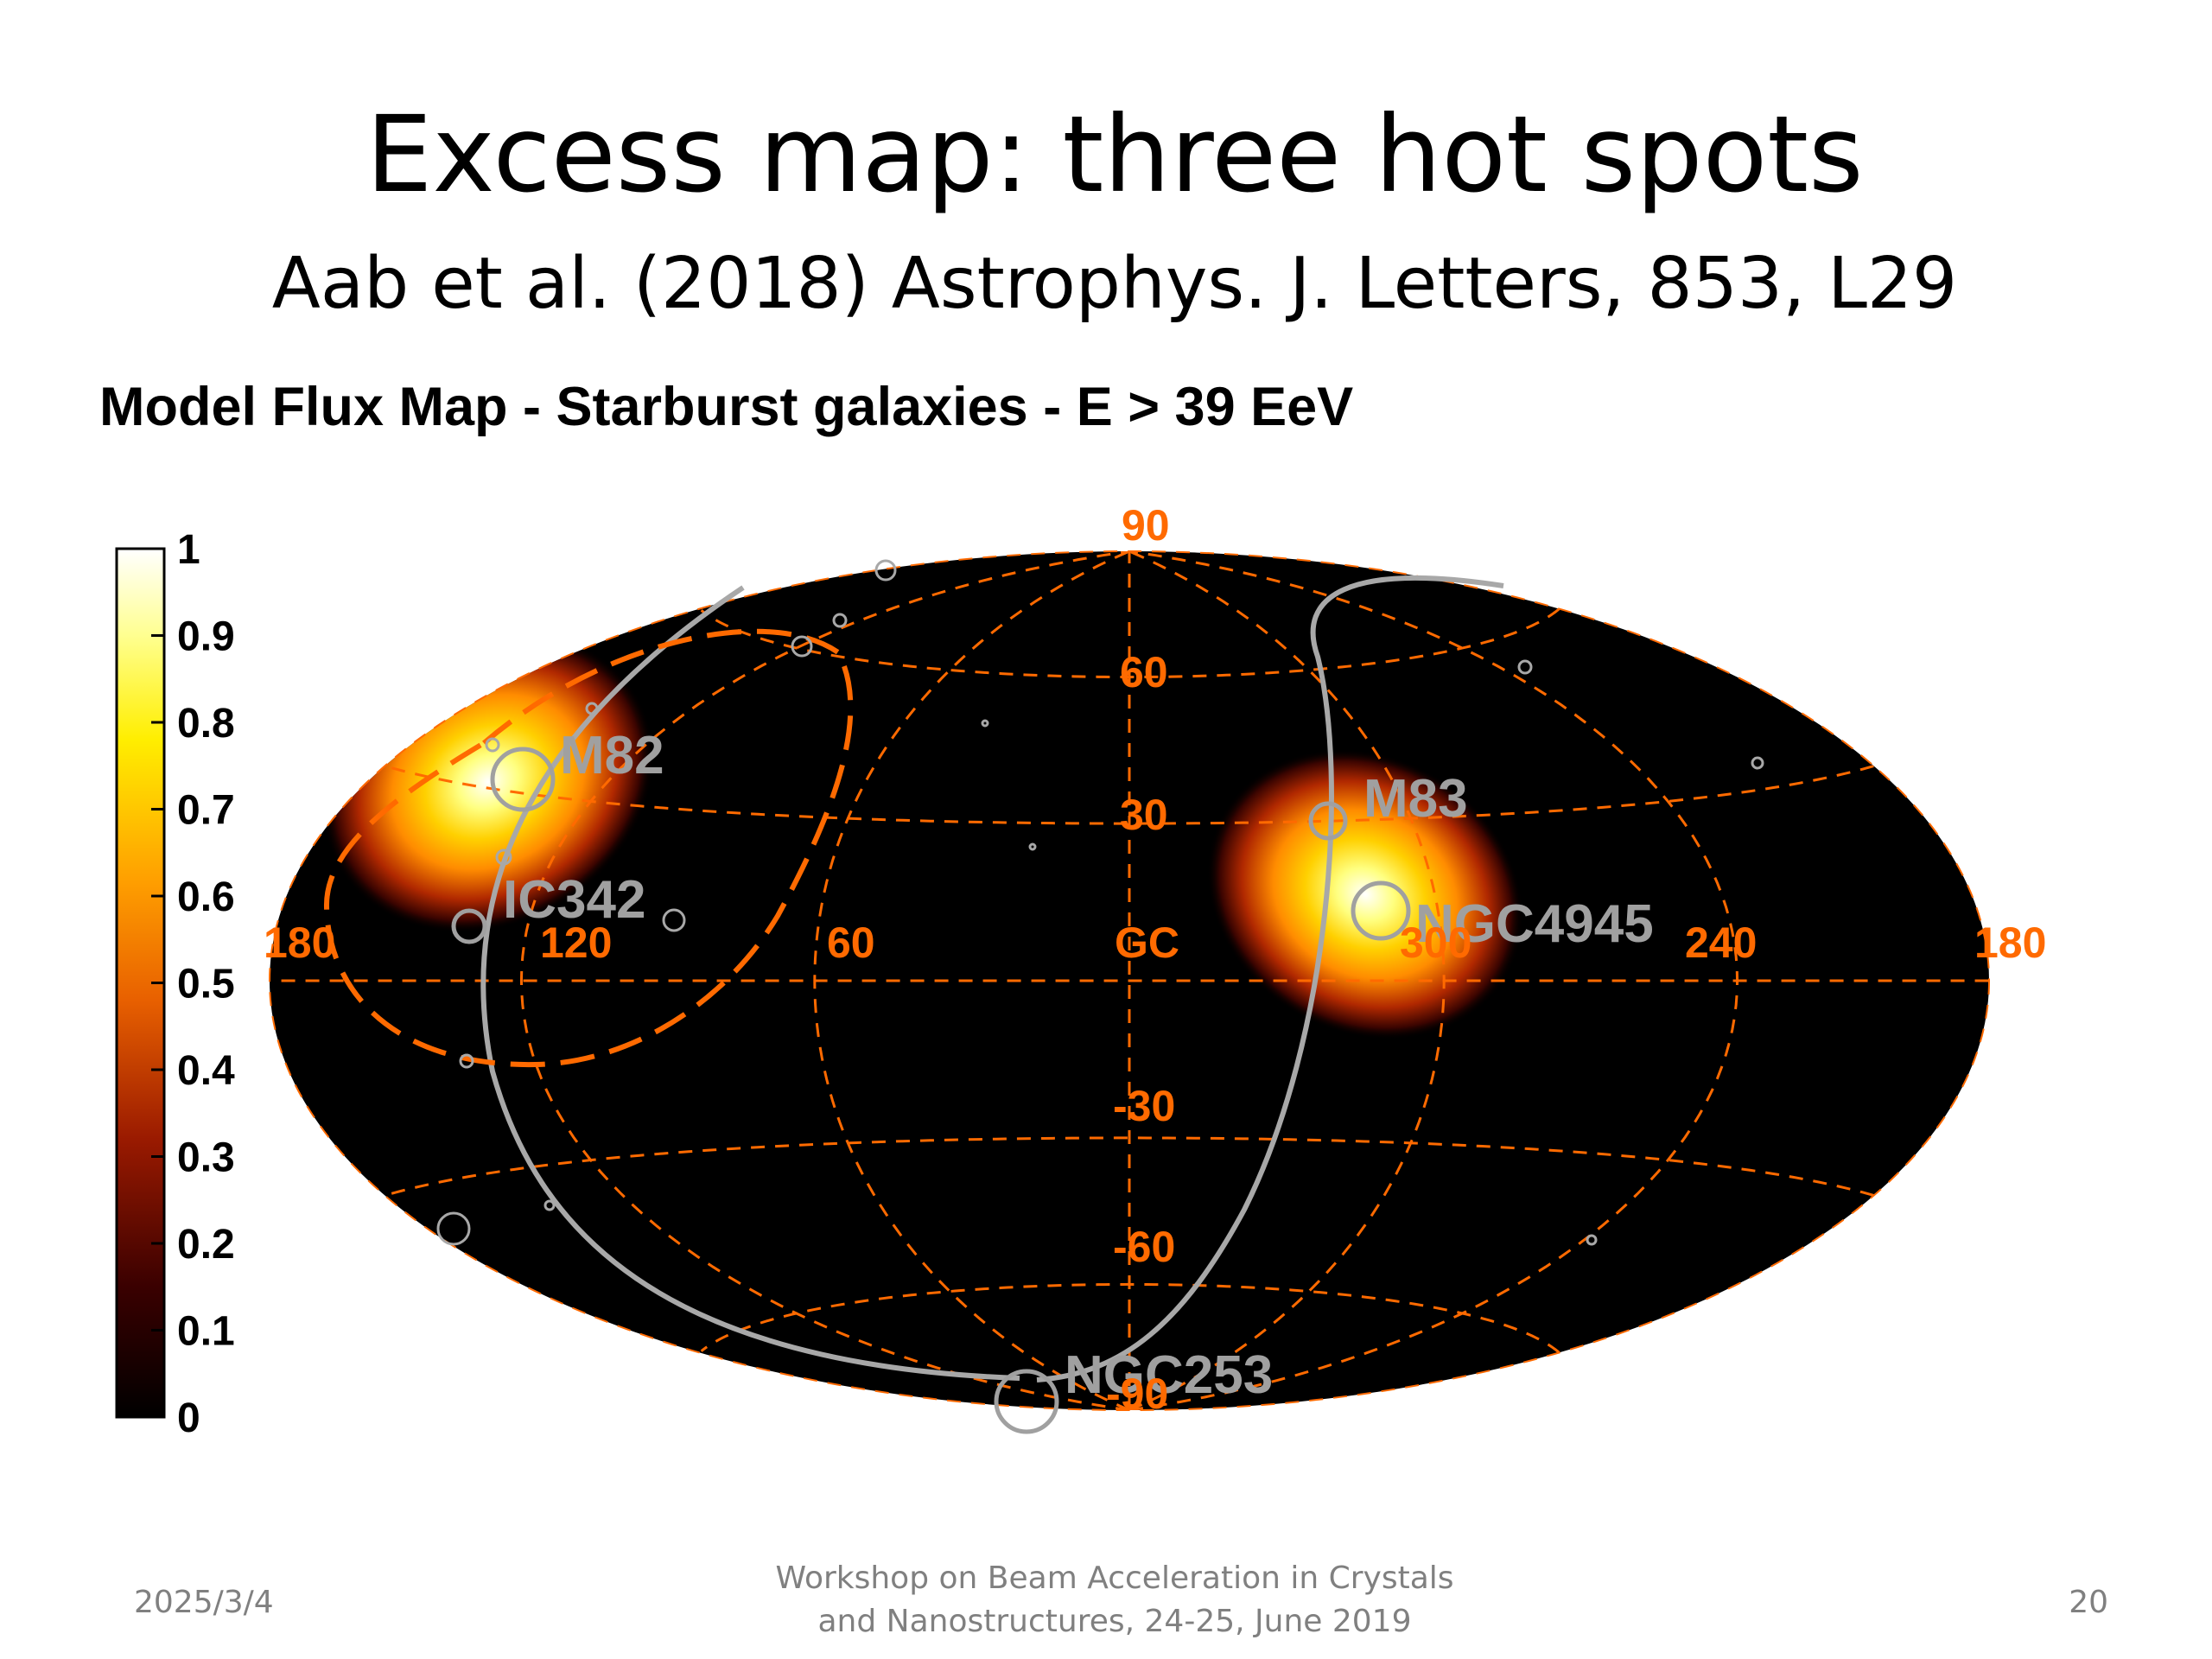  Describe the element at coordinates (1144, 1247) in the screenshot. I see `latitude-label: -60` at that location.